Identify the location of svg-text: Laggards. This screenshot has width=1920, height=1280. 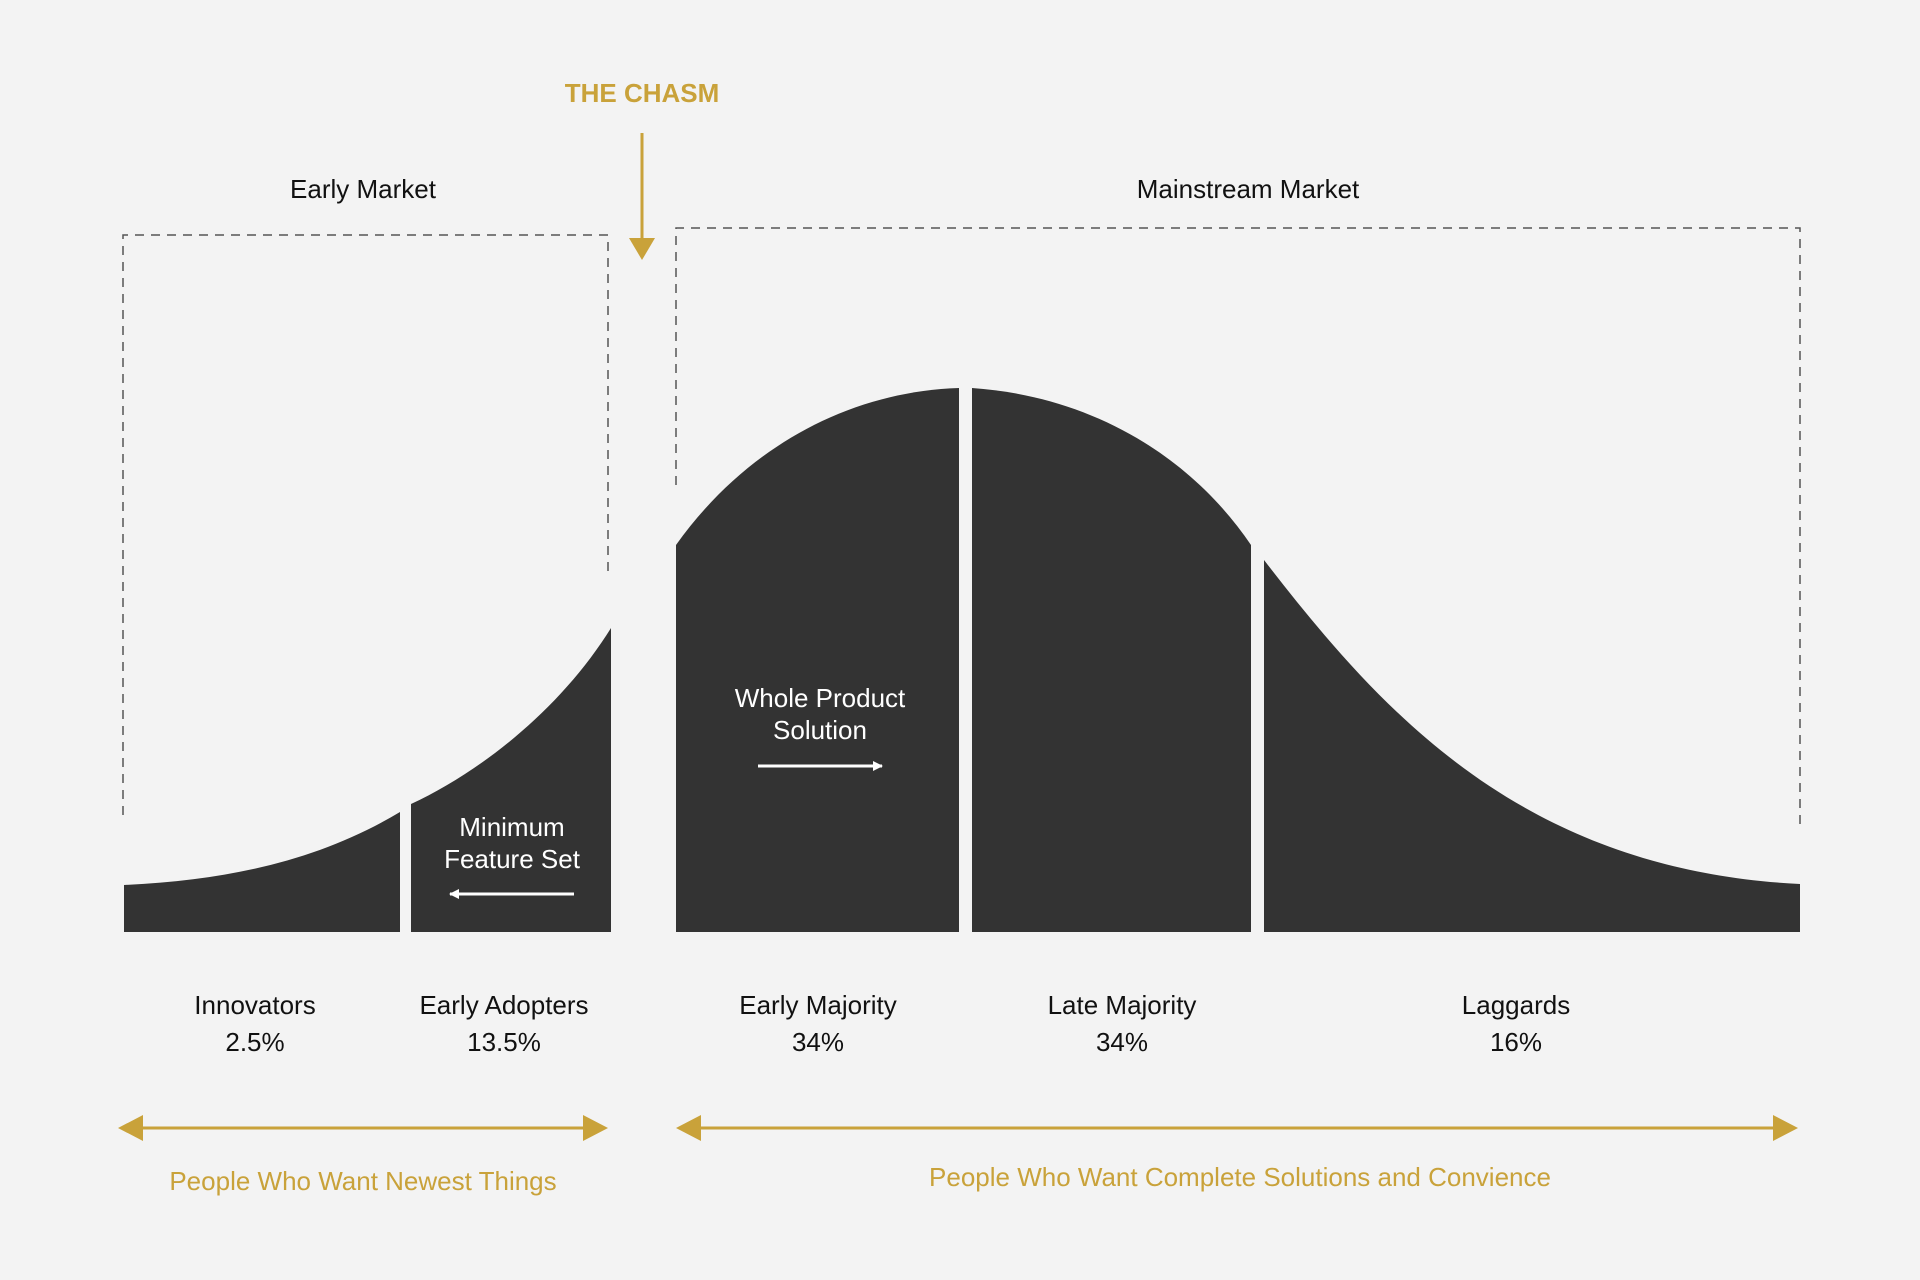
(1516, 1005).